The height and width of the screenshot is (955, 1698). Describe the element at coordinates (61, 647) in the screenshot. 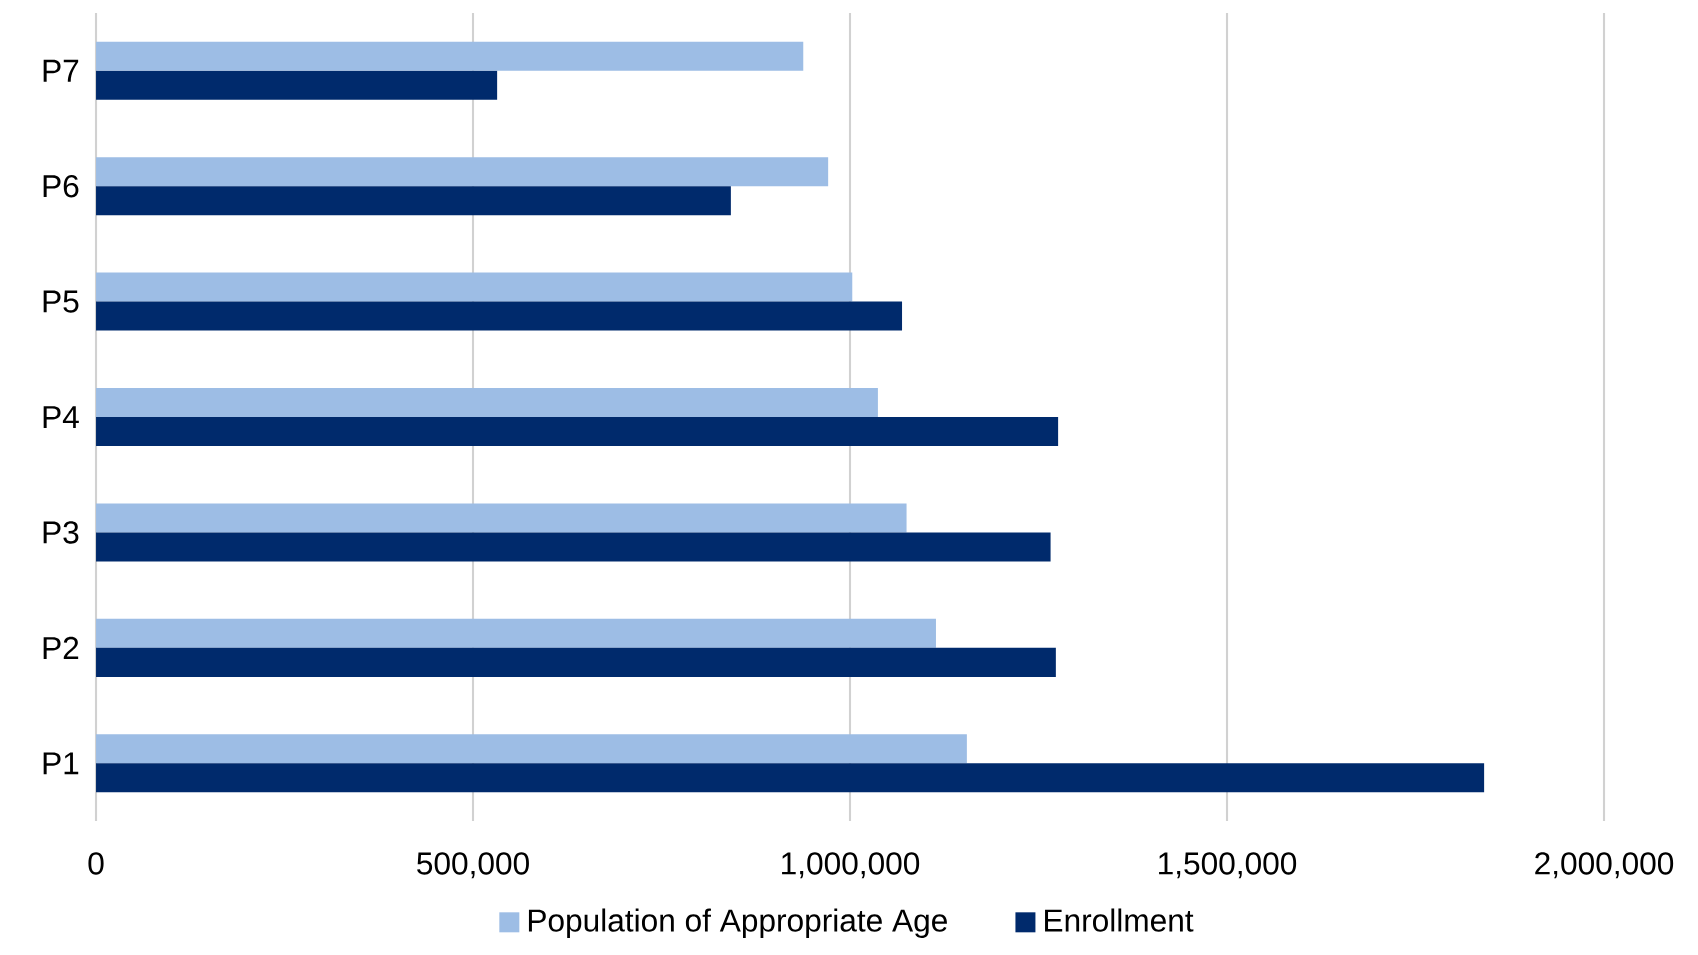

I see `y-tick-label: P2` at that location.